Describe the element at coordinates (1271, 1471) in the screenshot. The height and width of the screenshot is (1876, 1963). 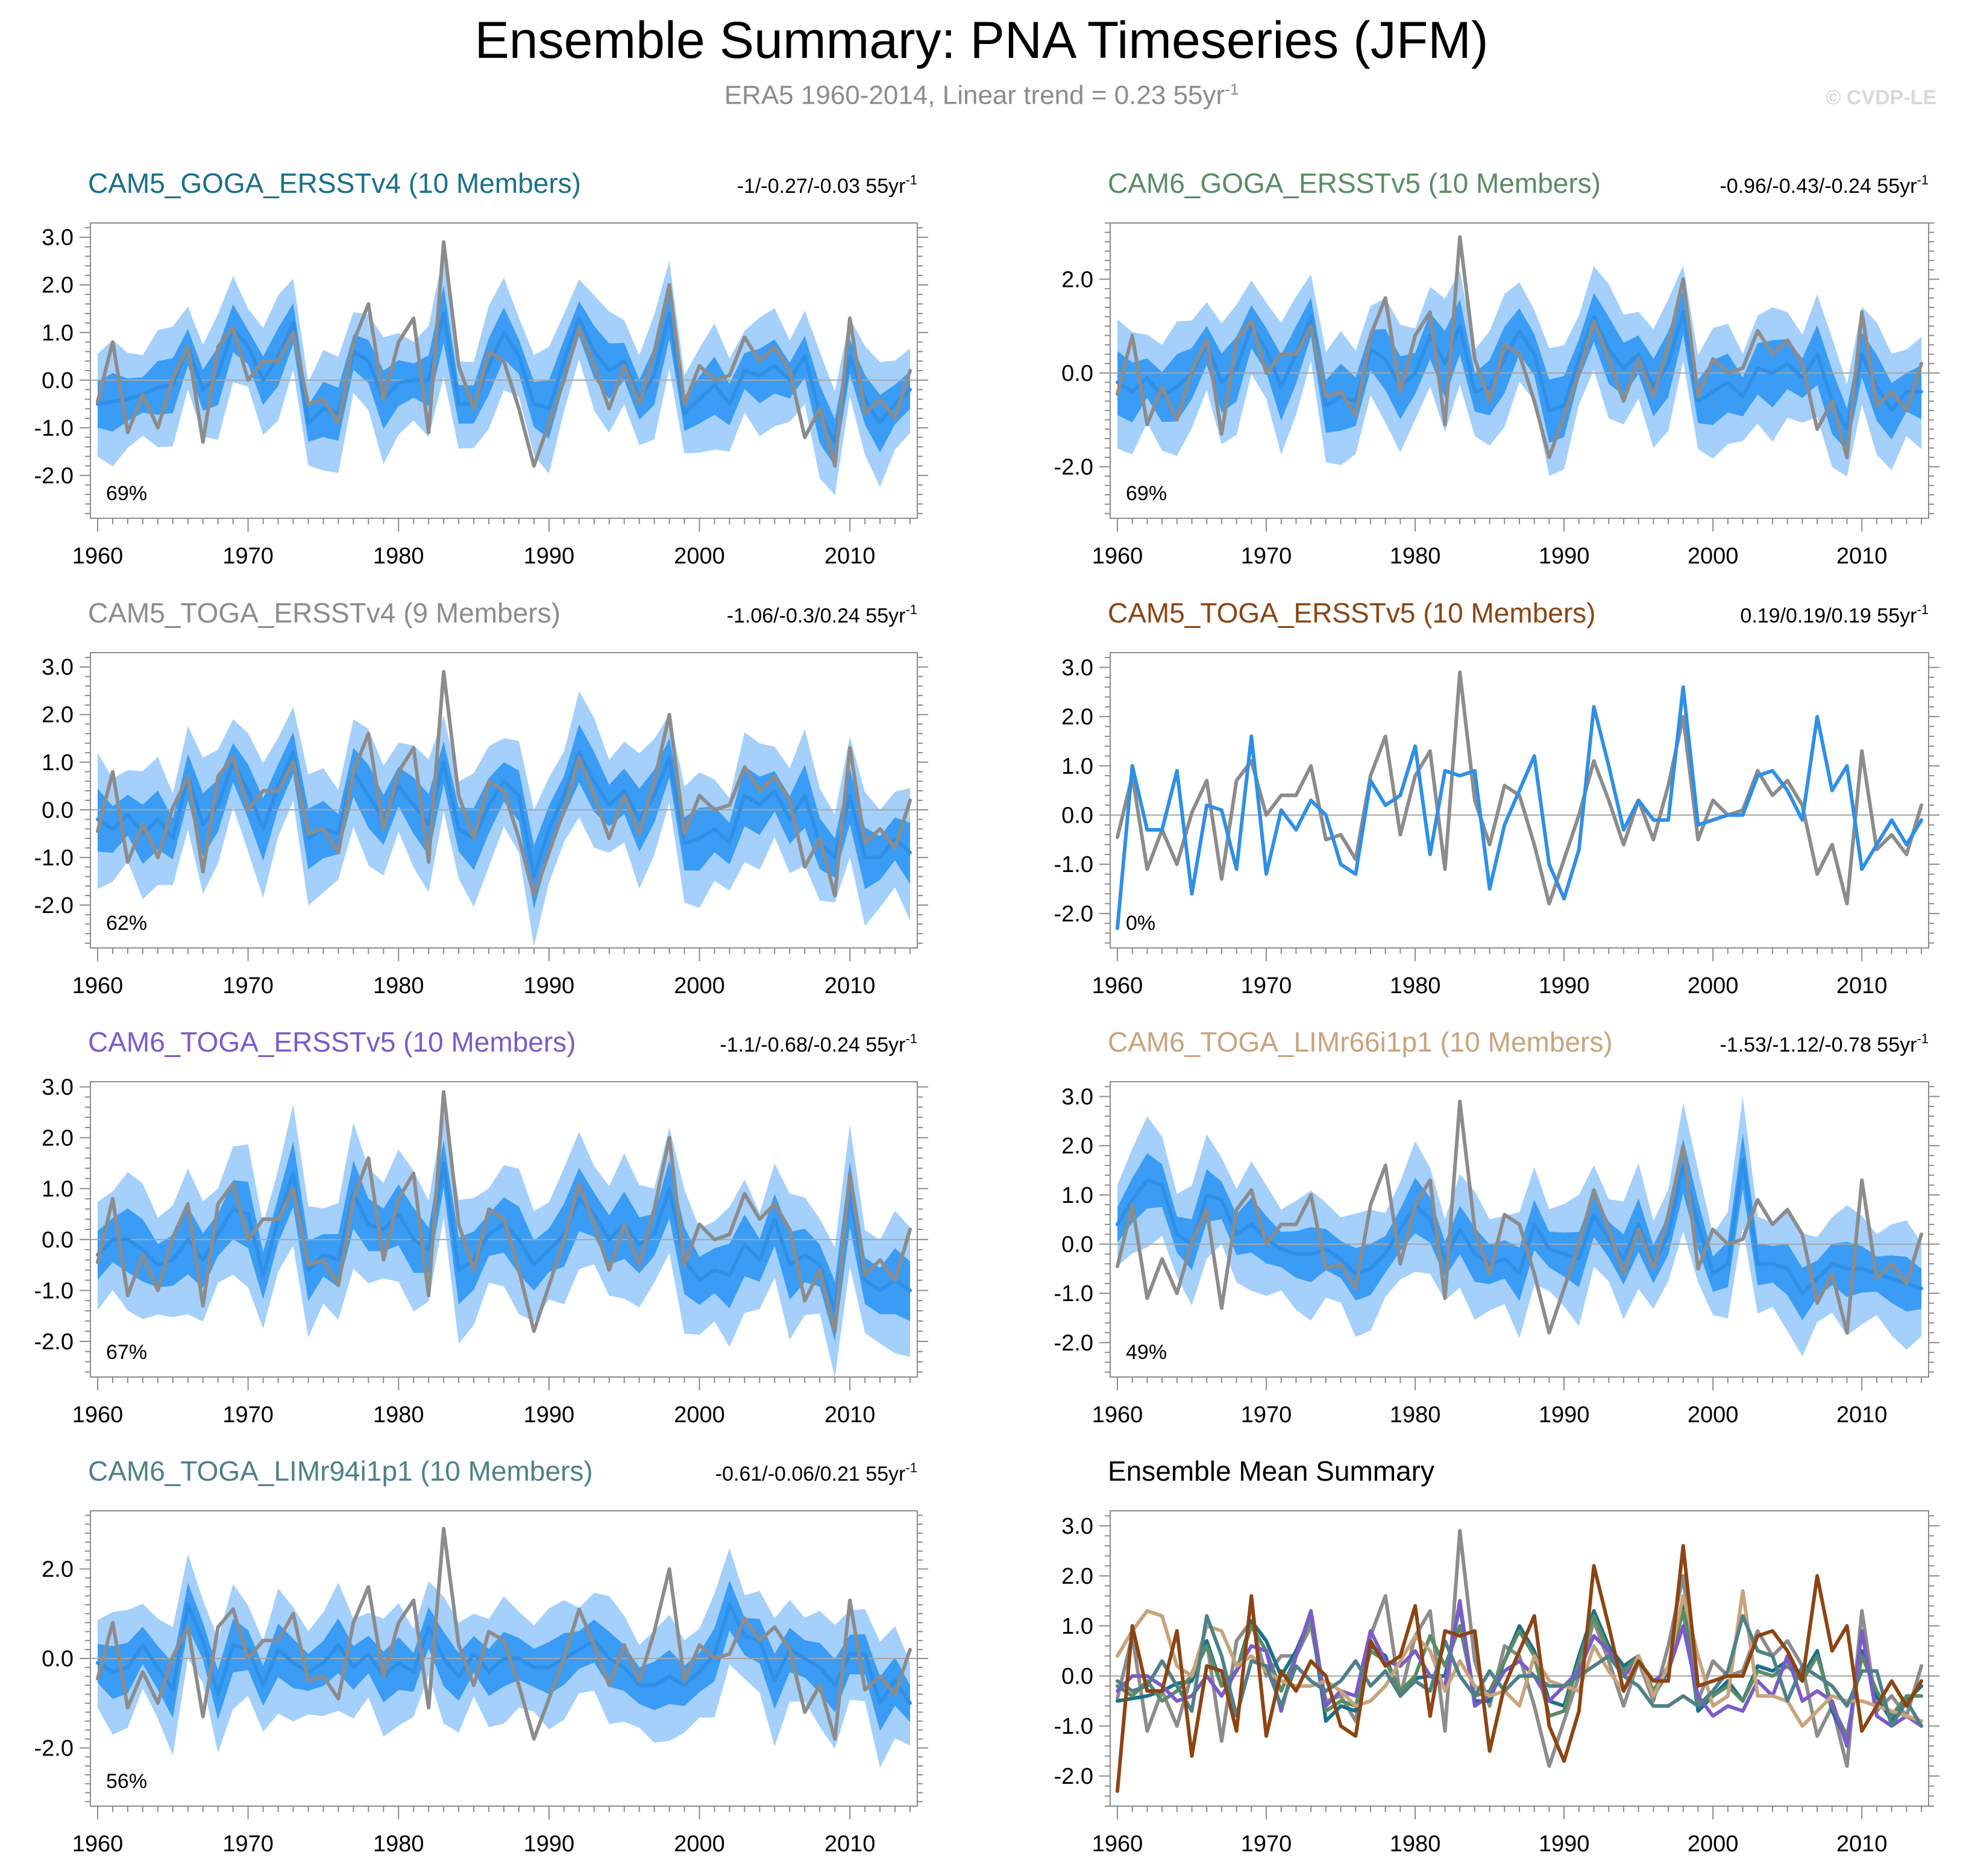
I see `panel-title: Ensemble Mean Summary` at that location.